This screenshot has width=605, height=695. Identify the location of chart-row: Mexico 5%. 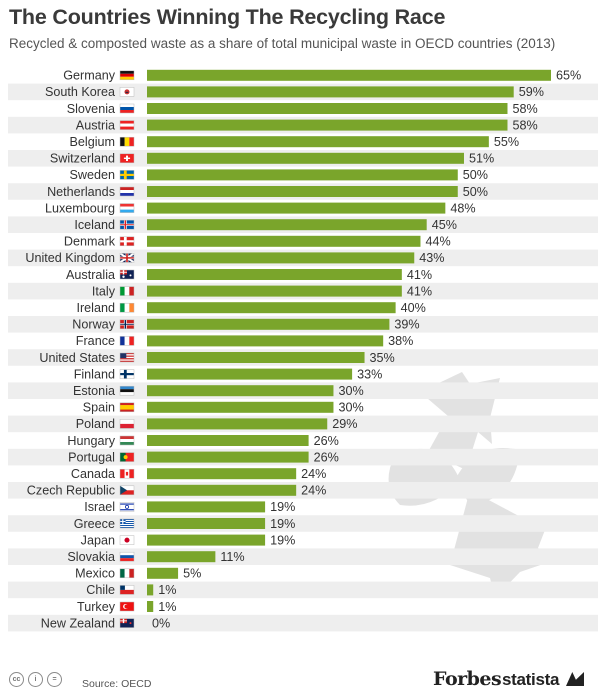
(138, 574).